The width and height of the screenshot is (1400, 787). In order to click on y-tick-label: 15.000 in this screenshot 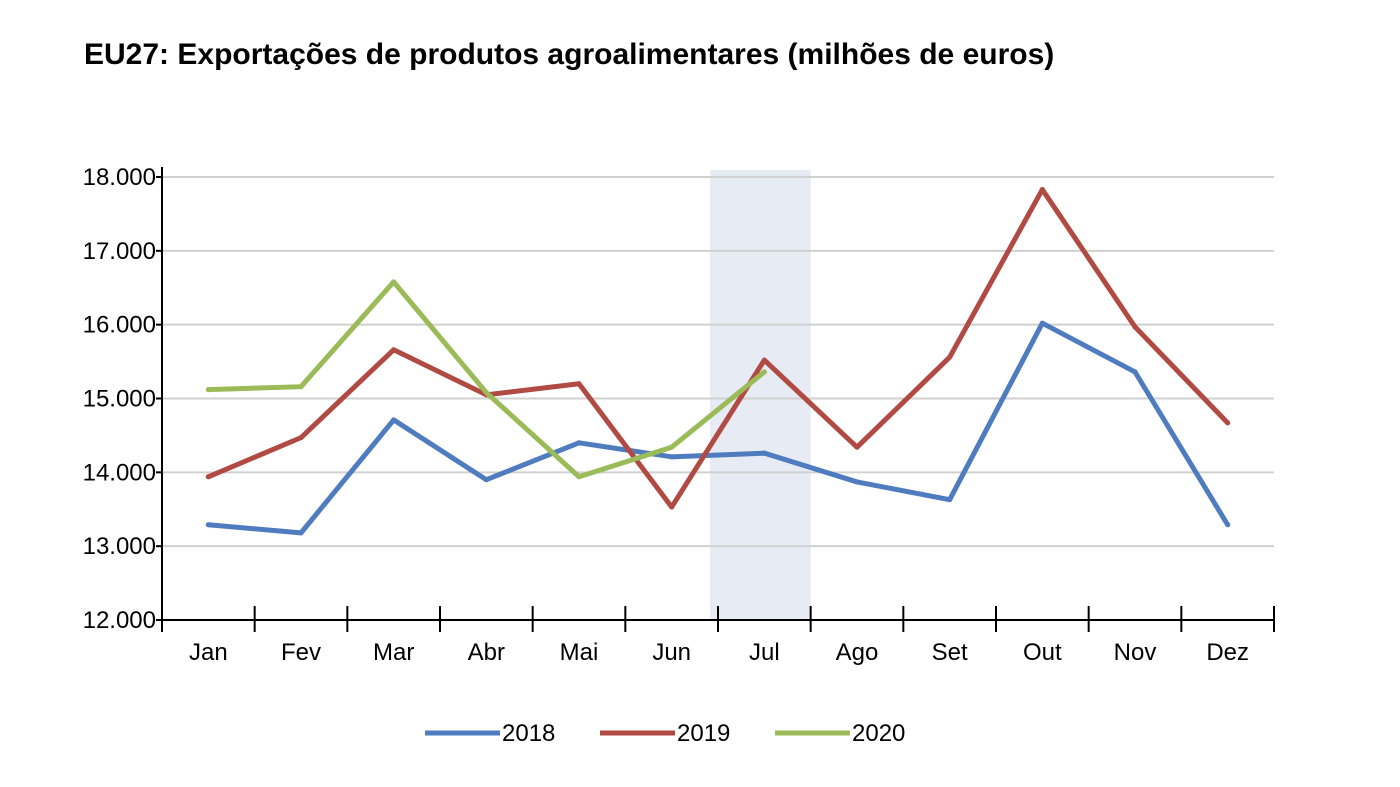, I will do `click(119, 399)`.